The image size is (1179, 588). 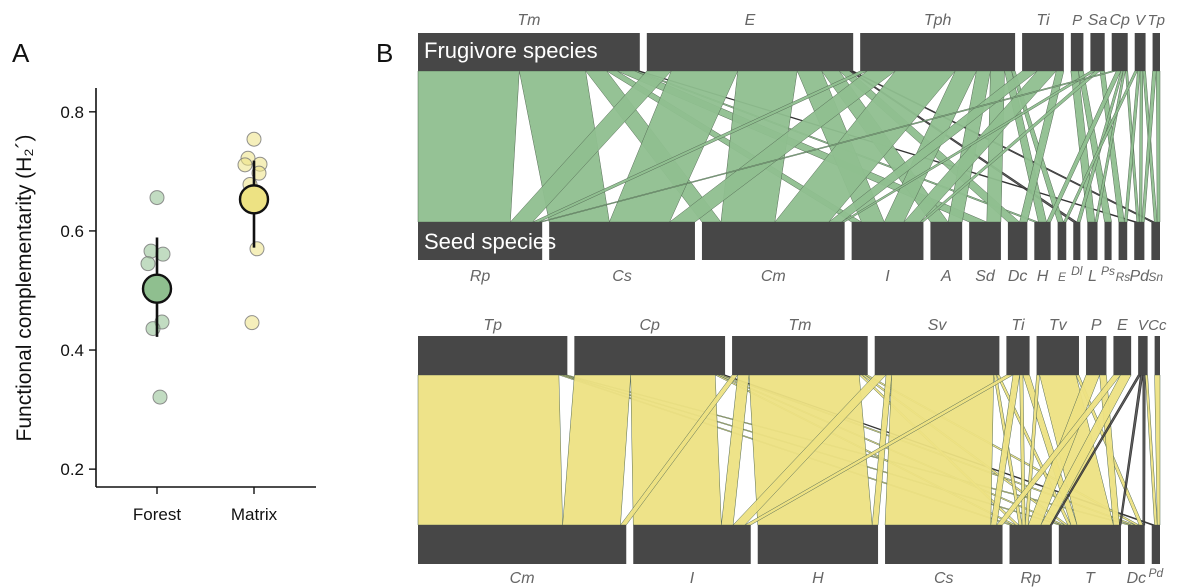 What do you see at coordinates (72, 112) in the screenshot?
I see `y-tick-label: 0.8` at bounding box center [72, 112].